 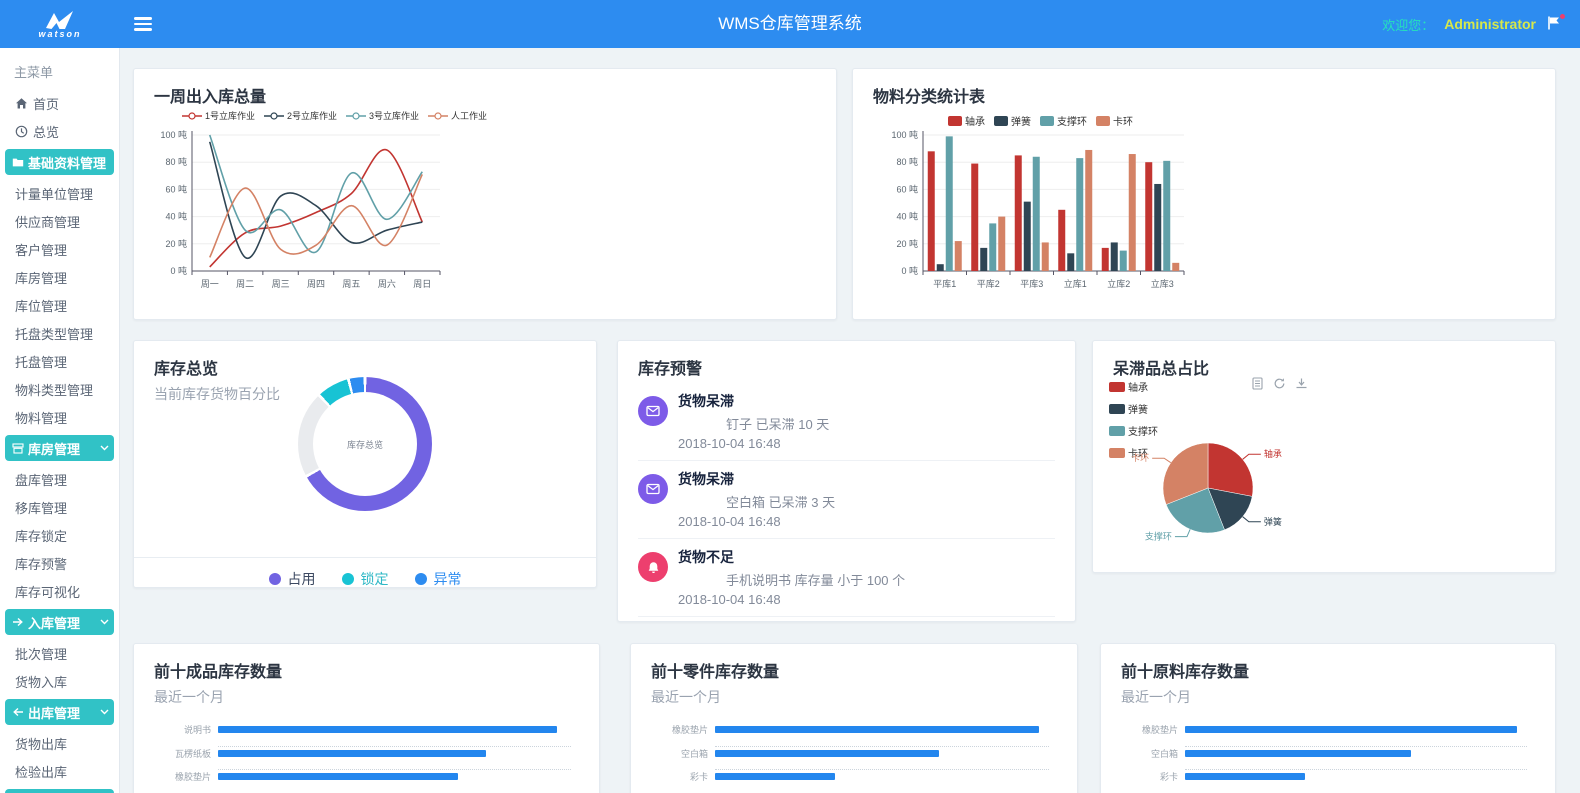 What do you see at coordinates (438, 115) in the screenshot?
I see `legend-marker-icon` at bounding box center [438, 115].